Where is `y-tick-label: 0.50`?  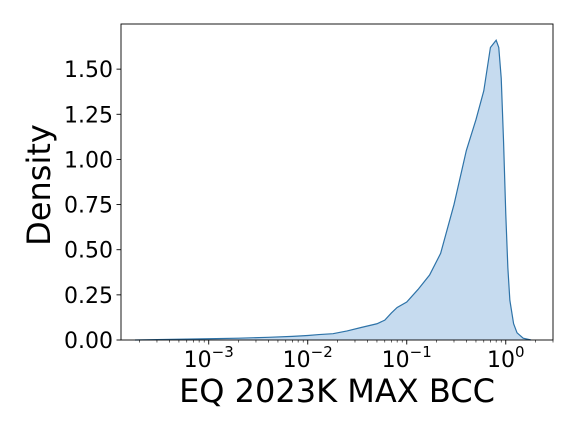 y-tick-label: 0.50 is located at coordinates (88, 251).